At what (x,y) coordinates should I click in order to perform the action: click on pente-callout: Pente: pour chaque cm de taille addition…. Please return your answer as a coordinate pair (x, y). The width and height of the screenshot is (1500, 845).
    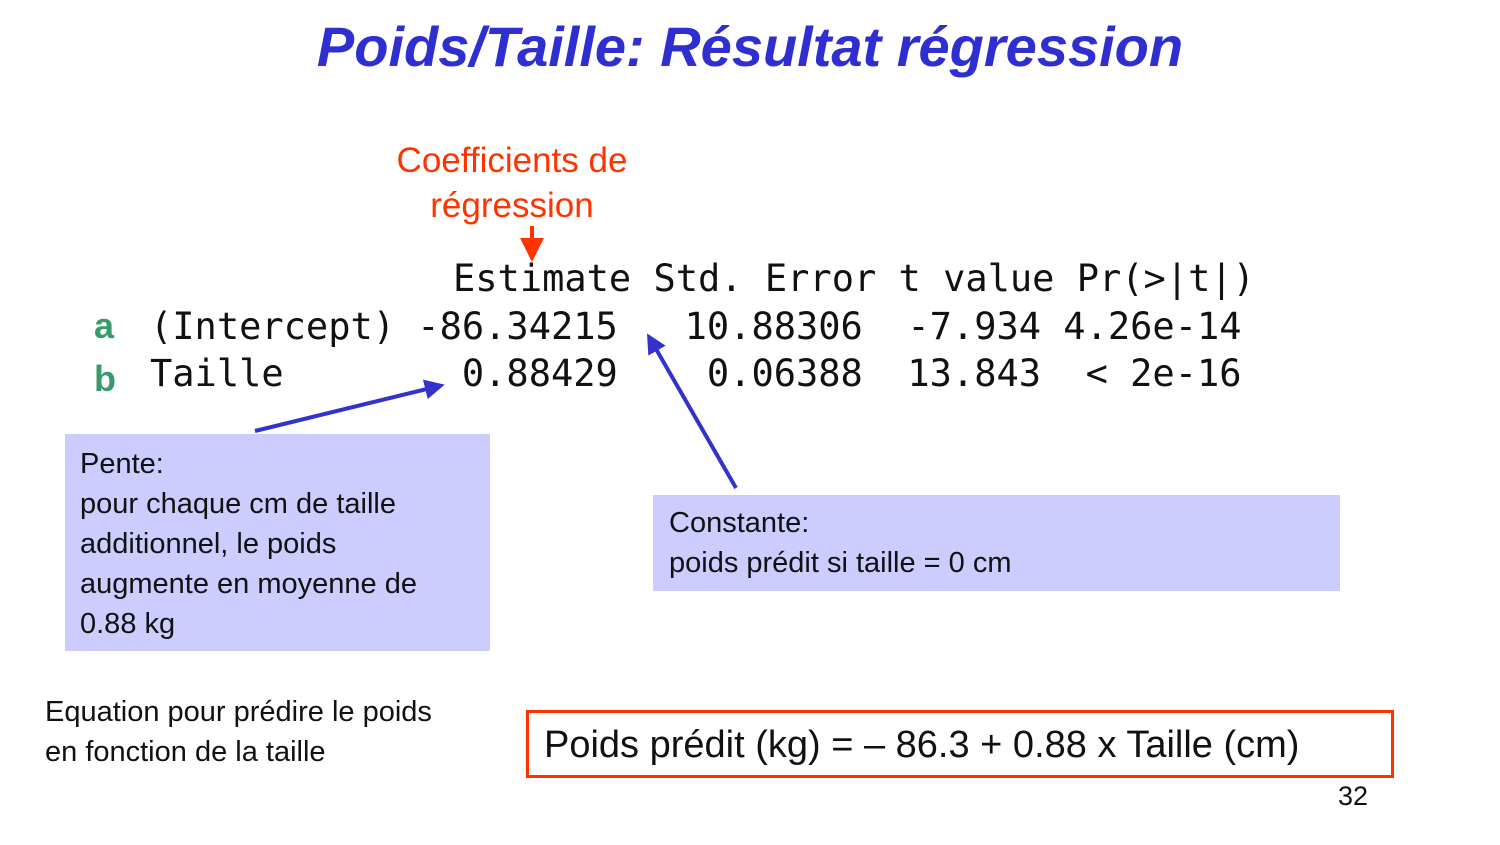
    Looking at the image, I should click on (277, 542).